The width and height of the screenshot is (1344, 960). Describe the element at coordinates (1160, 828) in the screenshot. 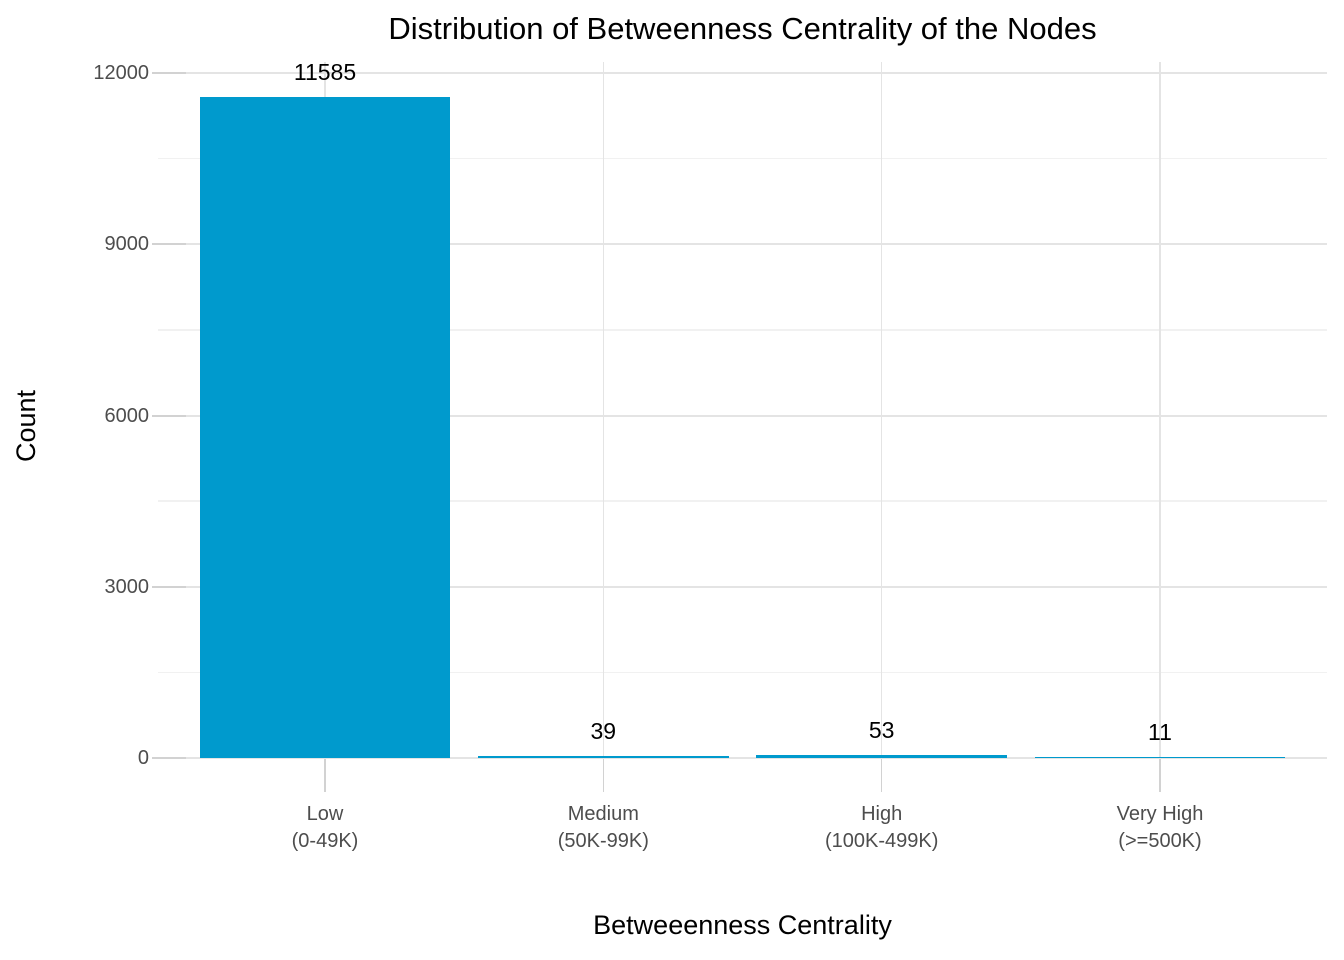

I see `x-tick-label: Very High (>=500K)` at that location.